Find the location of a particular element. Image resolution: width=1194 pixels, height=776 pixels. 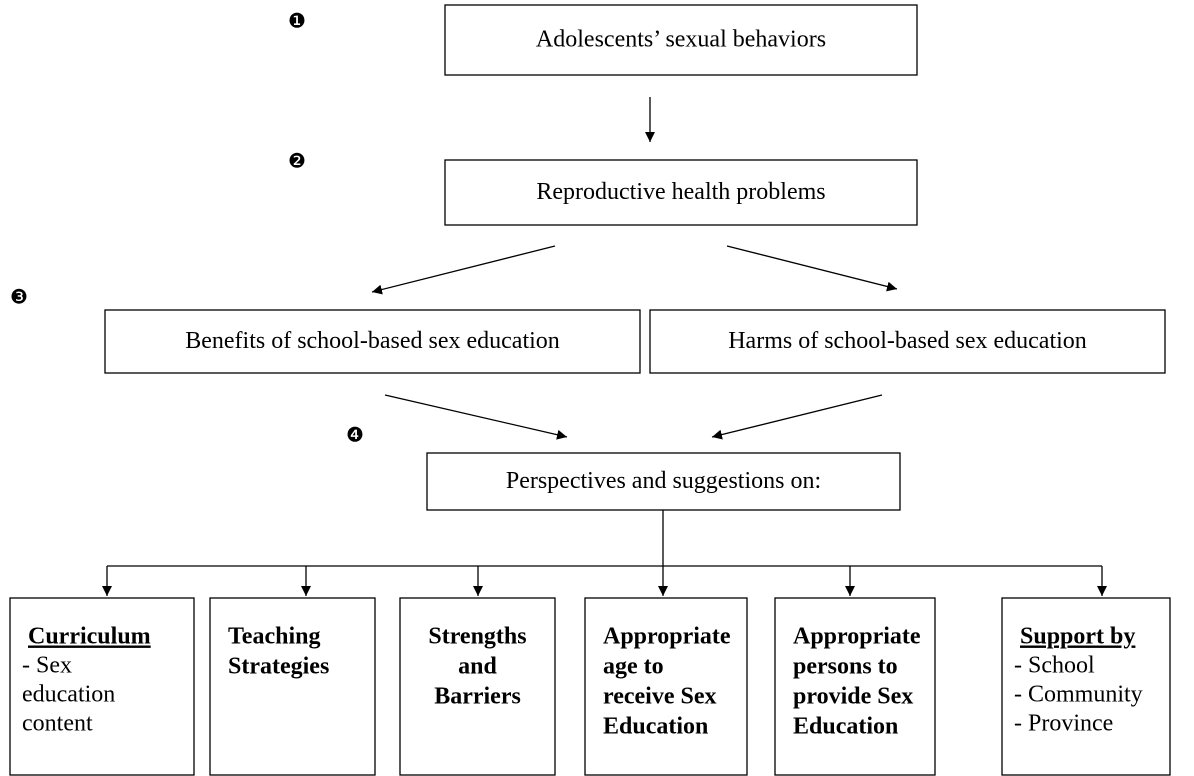

step-marker: ❷ is located at coordinates (297, 161).